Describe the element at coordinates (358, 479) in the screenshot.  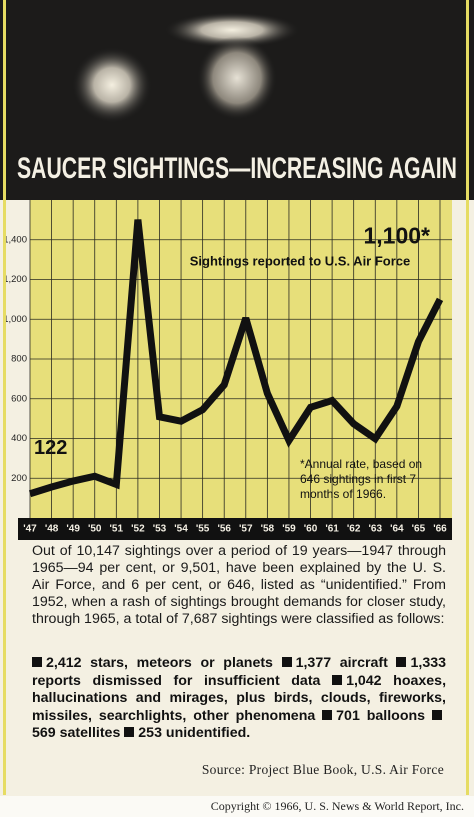
I see `footnote: 646 sightings in first 7` at that location.